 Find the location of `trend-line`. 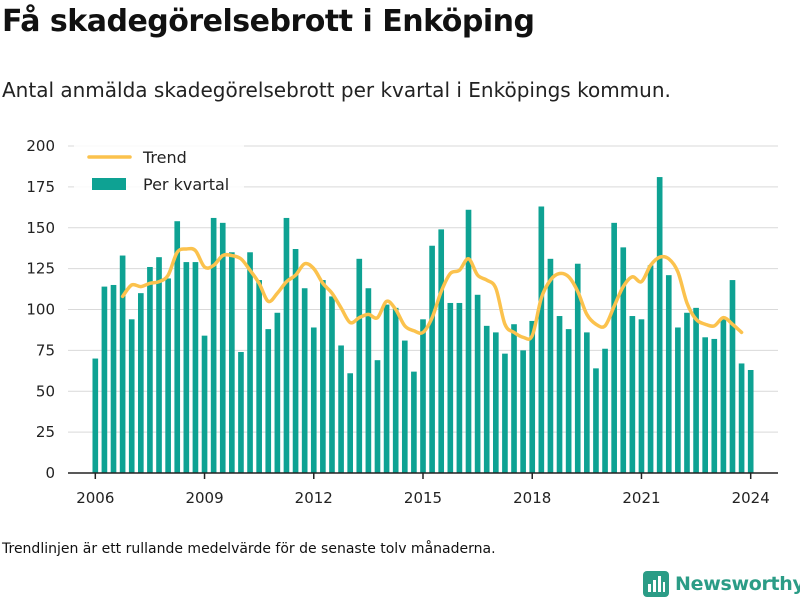

trend-line is located at coordinates (432, 293).